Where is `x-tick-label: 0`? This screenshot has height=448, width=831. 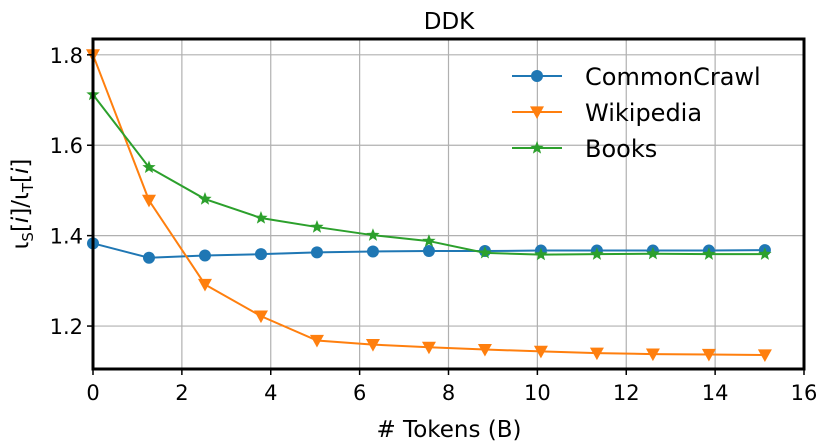
x-tick-label: 0 is located at coordinates (92, 393).